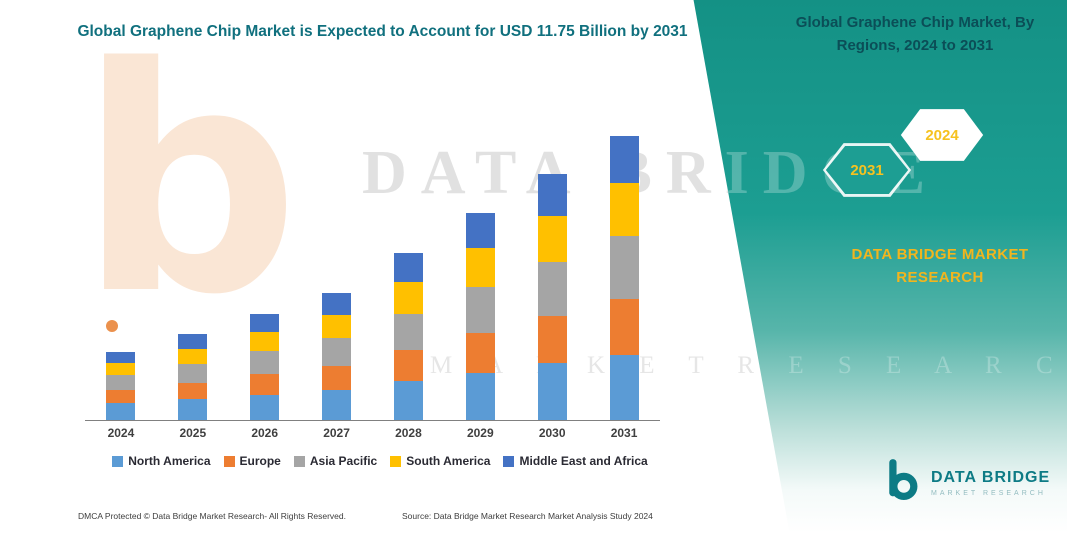  I want to click on stacked-bar-2025, so click(193, 377).